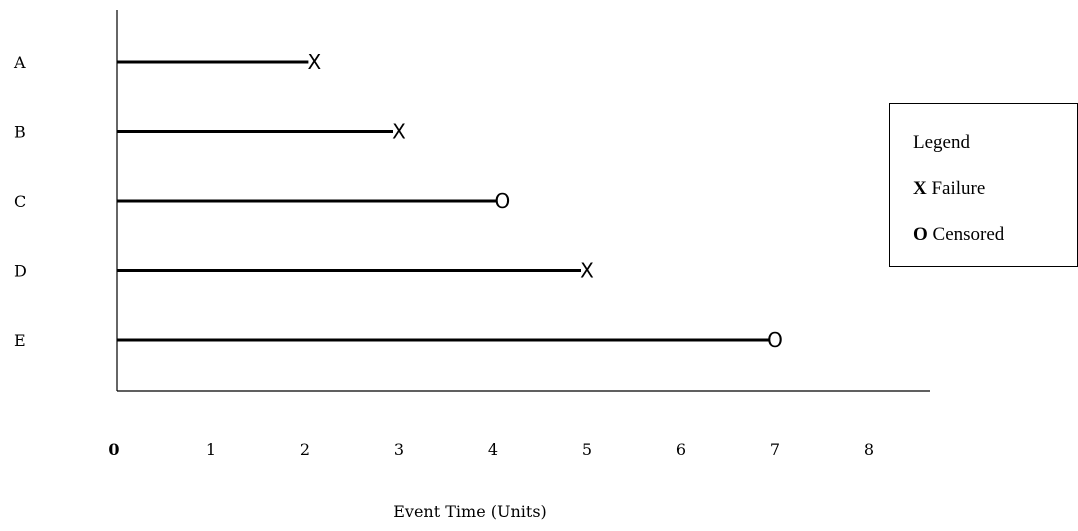 This screenshot has height=531, width=1078. I want to click on x-tick-label-4: 4, so click(493, 449).